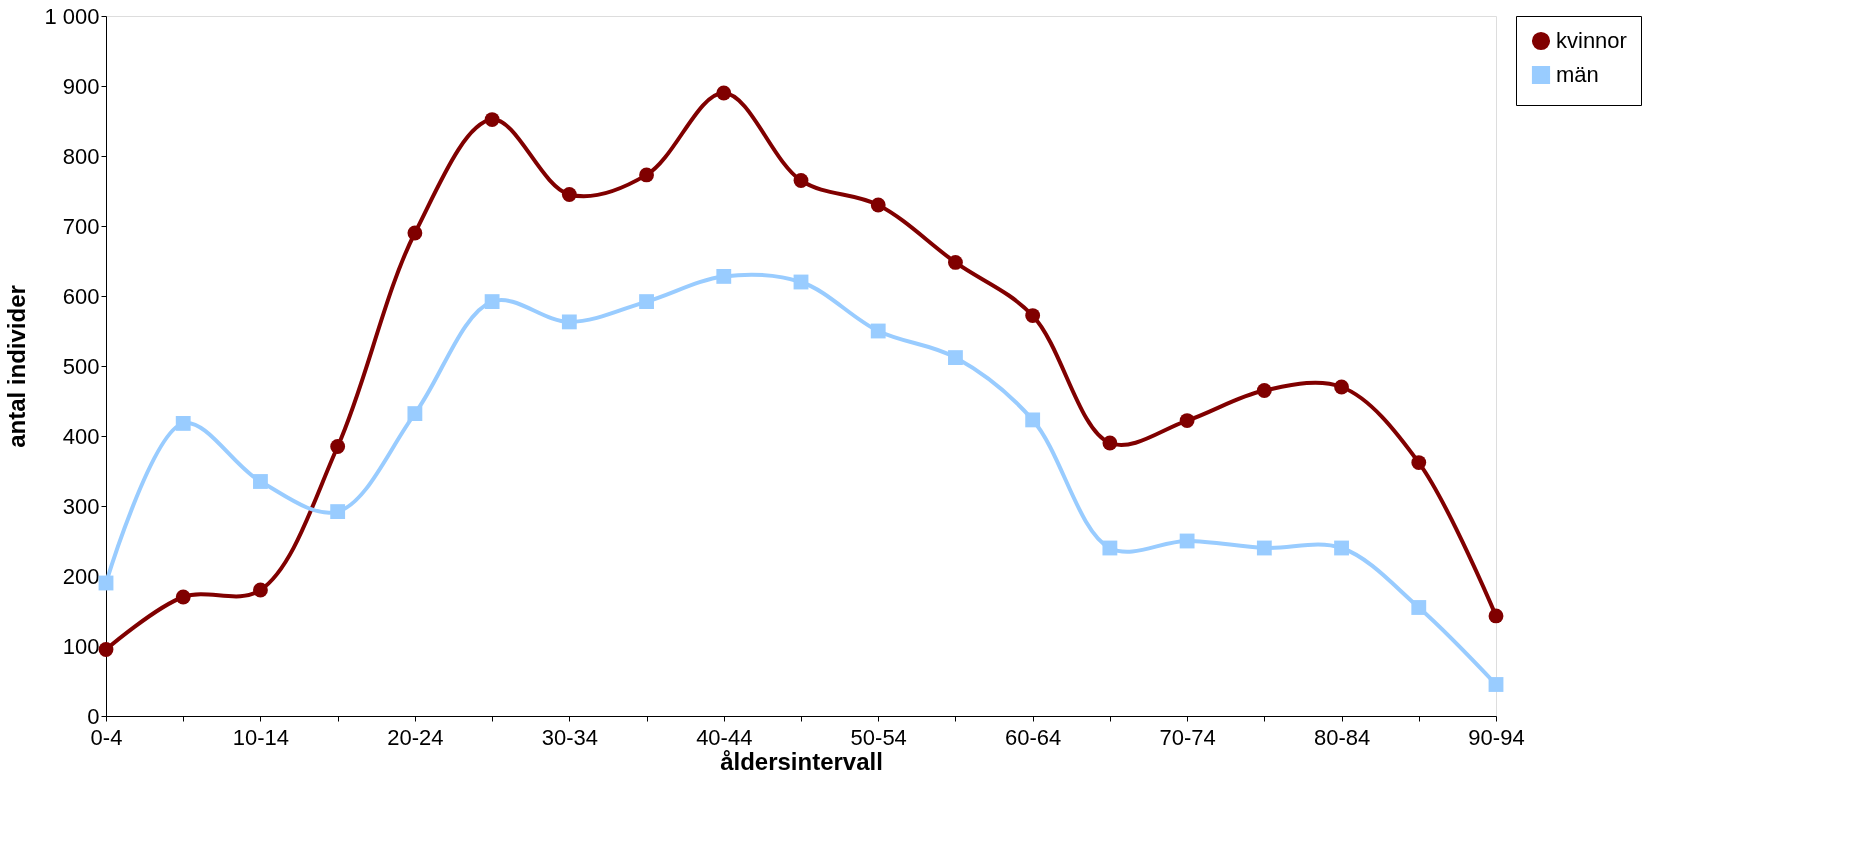 This screenshot has height=849, width=1875. Describe the element at coordinates (81, 576) in the screenshot. I see `y-tick-label: 200` at that location.